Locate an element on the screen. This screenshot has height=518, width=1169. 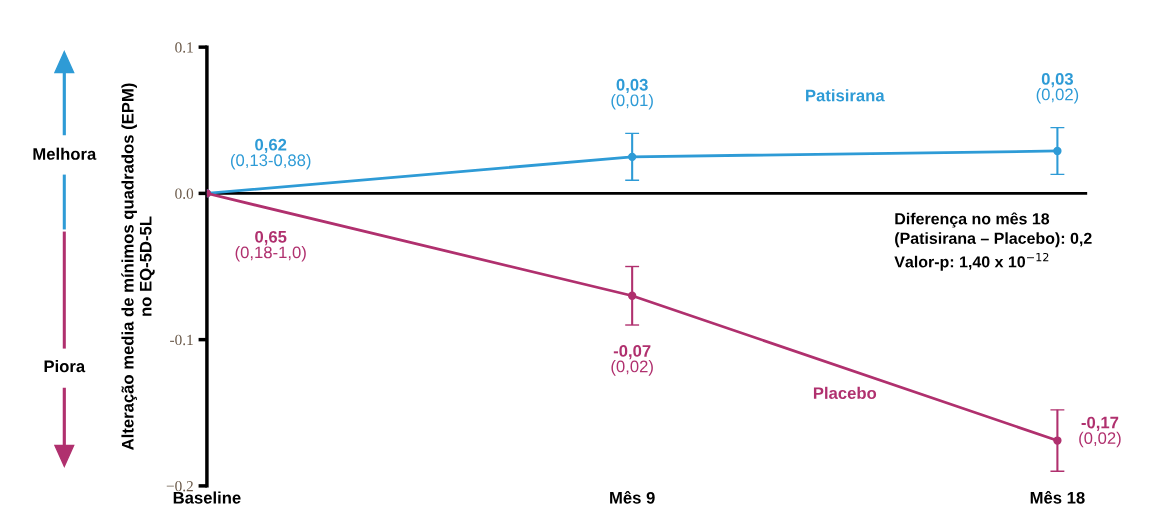
text: Melhora is located at coordinates (65, 153).